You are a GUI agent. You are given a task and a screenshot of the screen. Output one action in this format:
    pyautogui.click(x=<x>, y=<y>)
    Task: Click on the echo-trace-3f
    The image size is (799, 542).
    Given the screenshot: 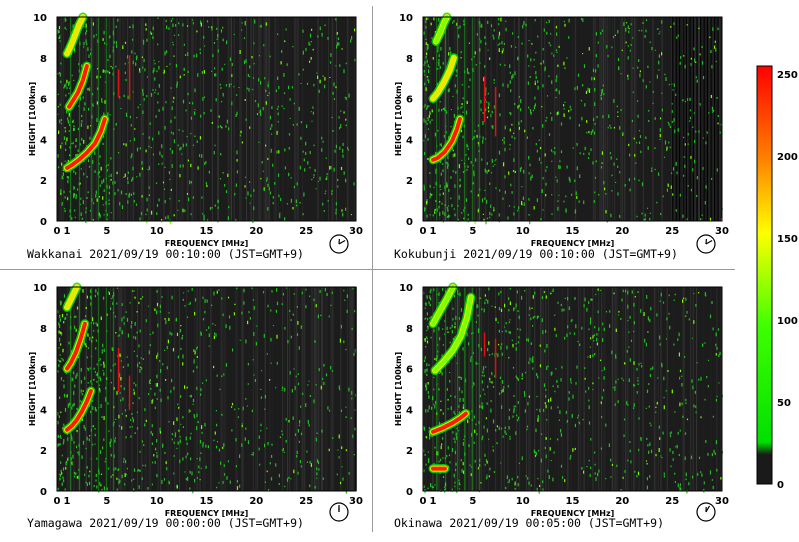 What is the action you would take?
    pyautogui.click(x=75, y=35)
    